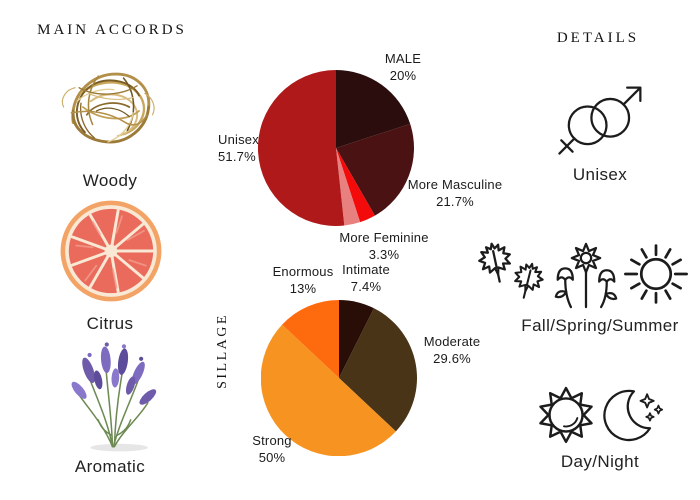 Image resolution: width=700 pixels, height=500 pixels. Describe the element at coordinates (272, 449) in the screenshot. I see `strong-callout: Strong 50%` at that location.